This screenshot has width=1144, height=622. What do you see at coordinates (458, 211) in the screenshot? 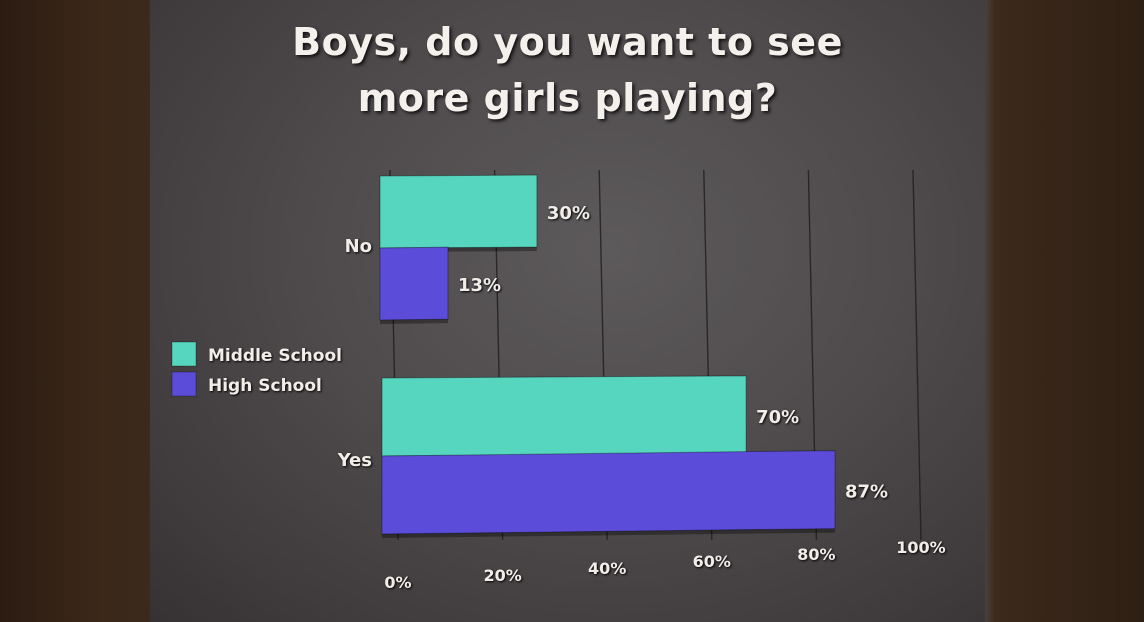
I see `bar-no-middle-school` at bounding box center [458, 211].